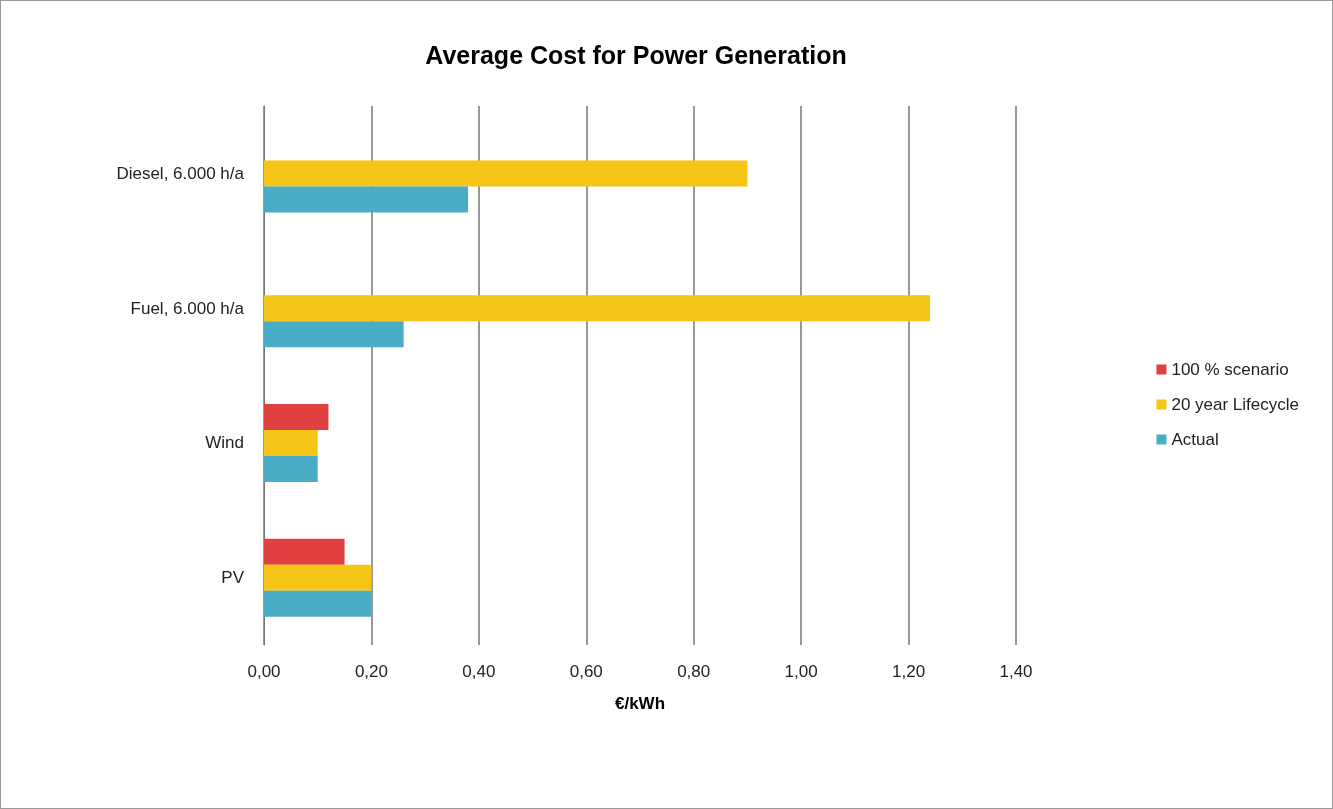  Describe the element at coordinates (233, 578) in the screenshot. I see `y-tick-label: PV` at that location.